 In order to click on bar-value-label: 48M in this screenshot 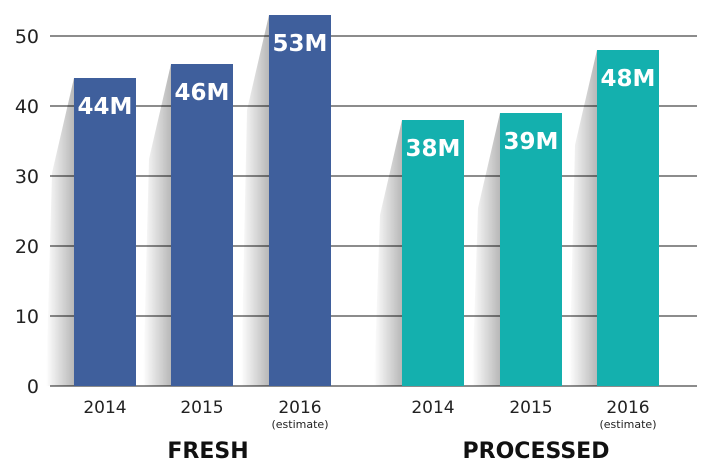, I will do `click(628, 79)`.